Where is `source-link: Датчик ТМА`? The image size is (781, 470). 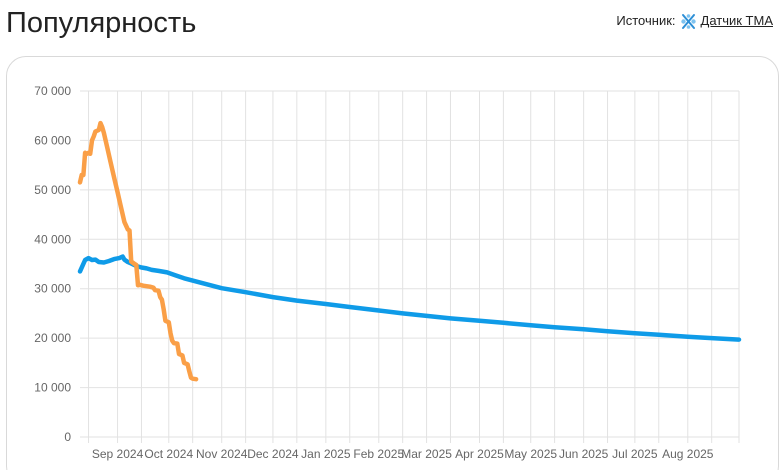
source-link: Датчик ТМА is located at coordinates (736, 20).